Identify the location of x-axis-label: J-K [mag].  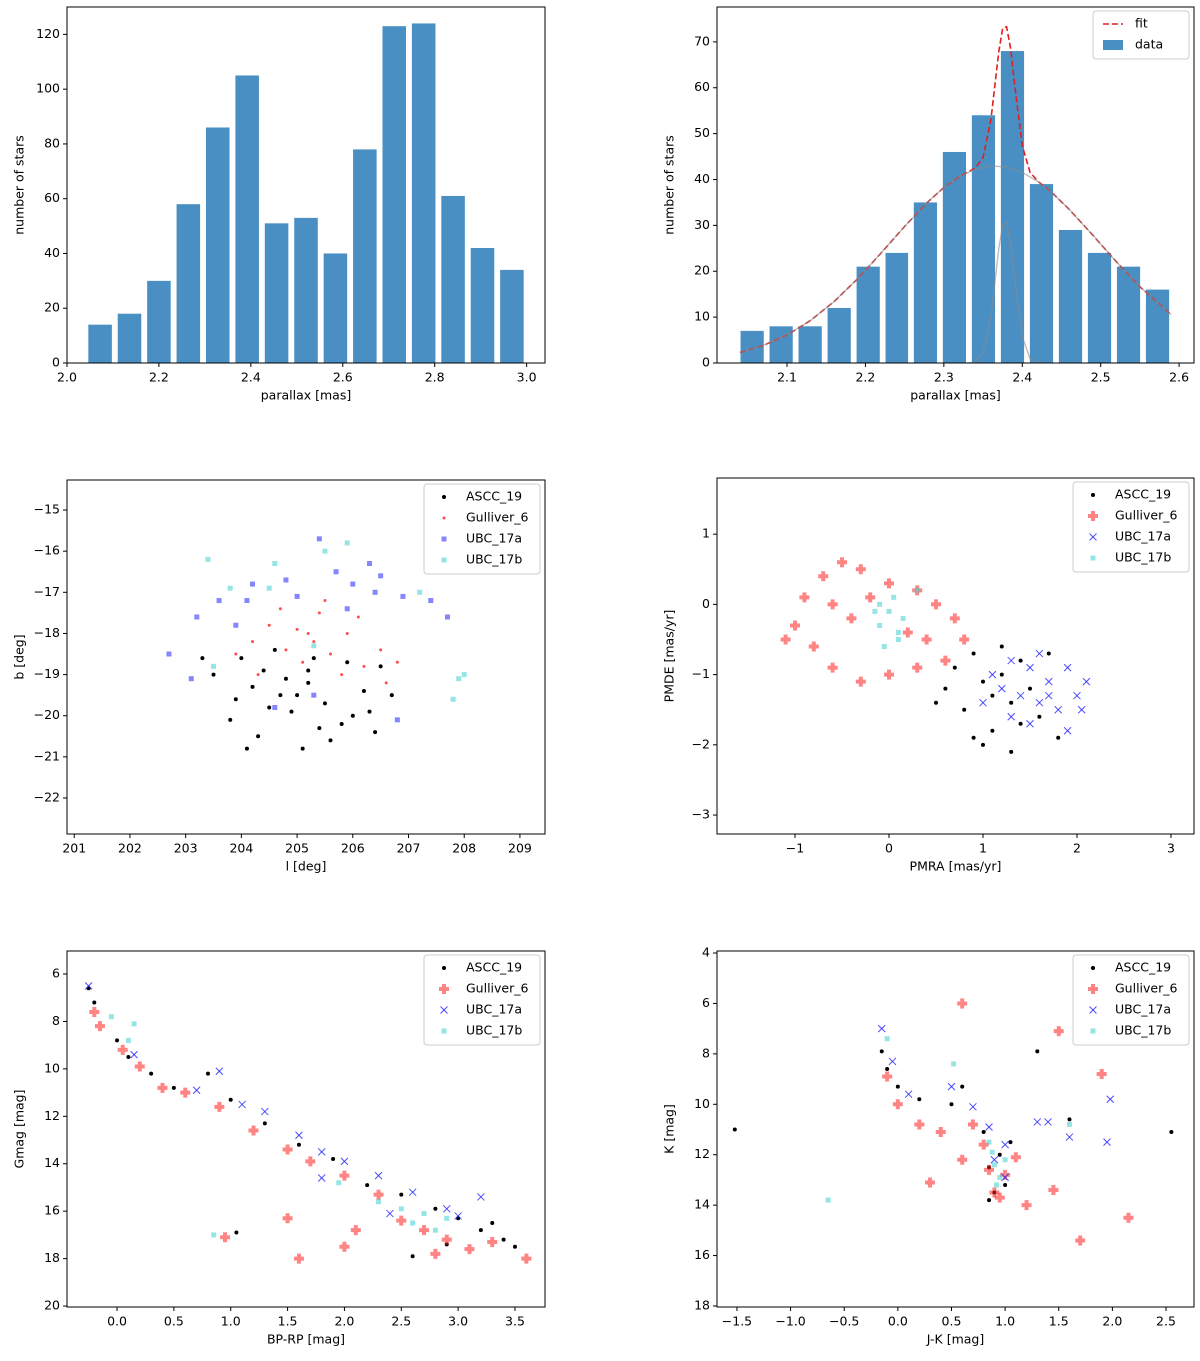
(955, 1339).